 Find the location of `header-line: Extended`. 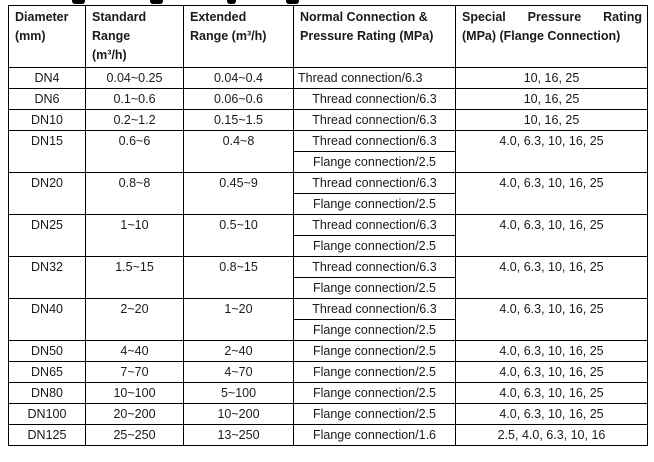

header-line: Extended is located at coordinates (218, 17).